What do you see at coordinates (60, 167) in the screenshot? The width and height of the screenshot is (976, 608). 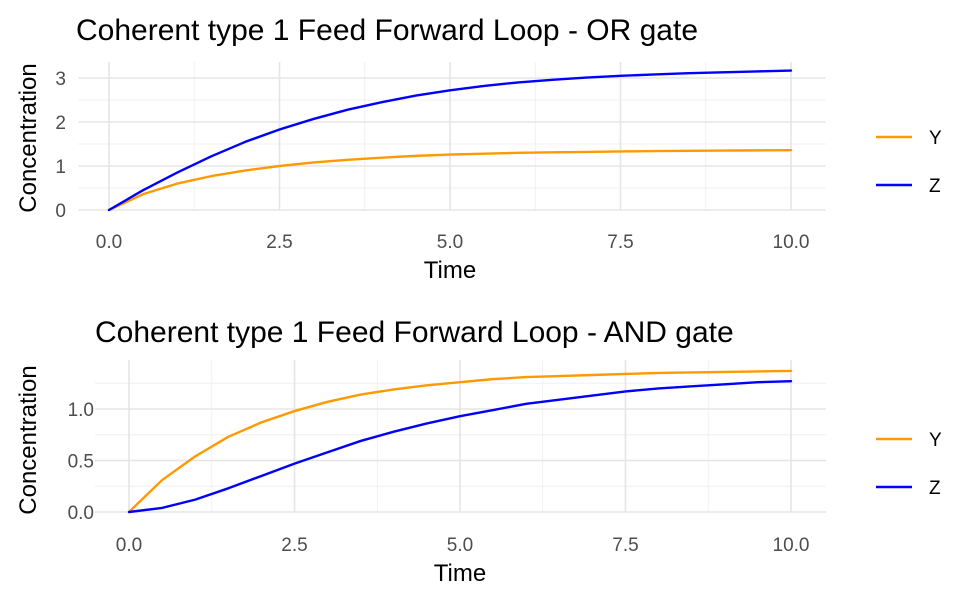 I see `y-tick-label: 1` at bounding box center [60, 167].